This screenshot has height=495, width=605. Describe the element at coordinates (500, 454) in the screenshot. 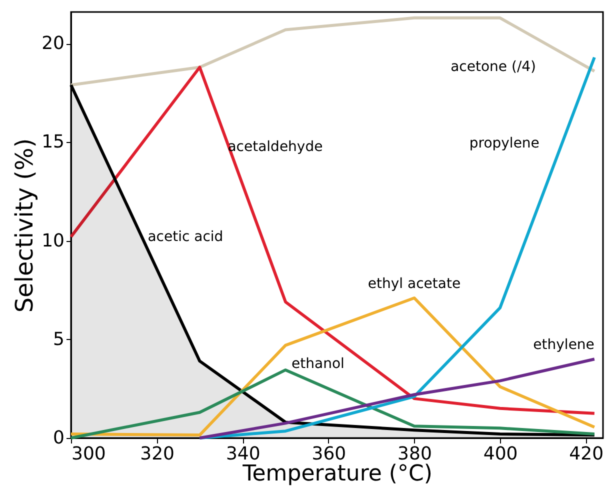

I see `x-tick-label: 400` at that location.